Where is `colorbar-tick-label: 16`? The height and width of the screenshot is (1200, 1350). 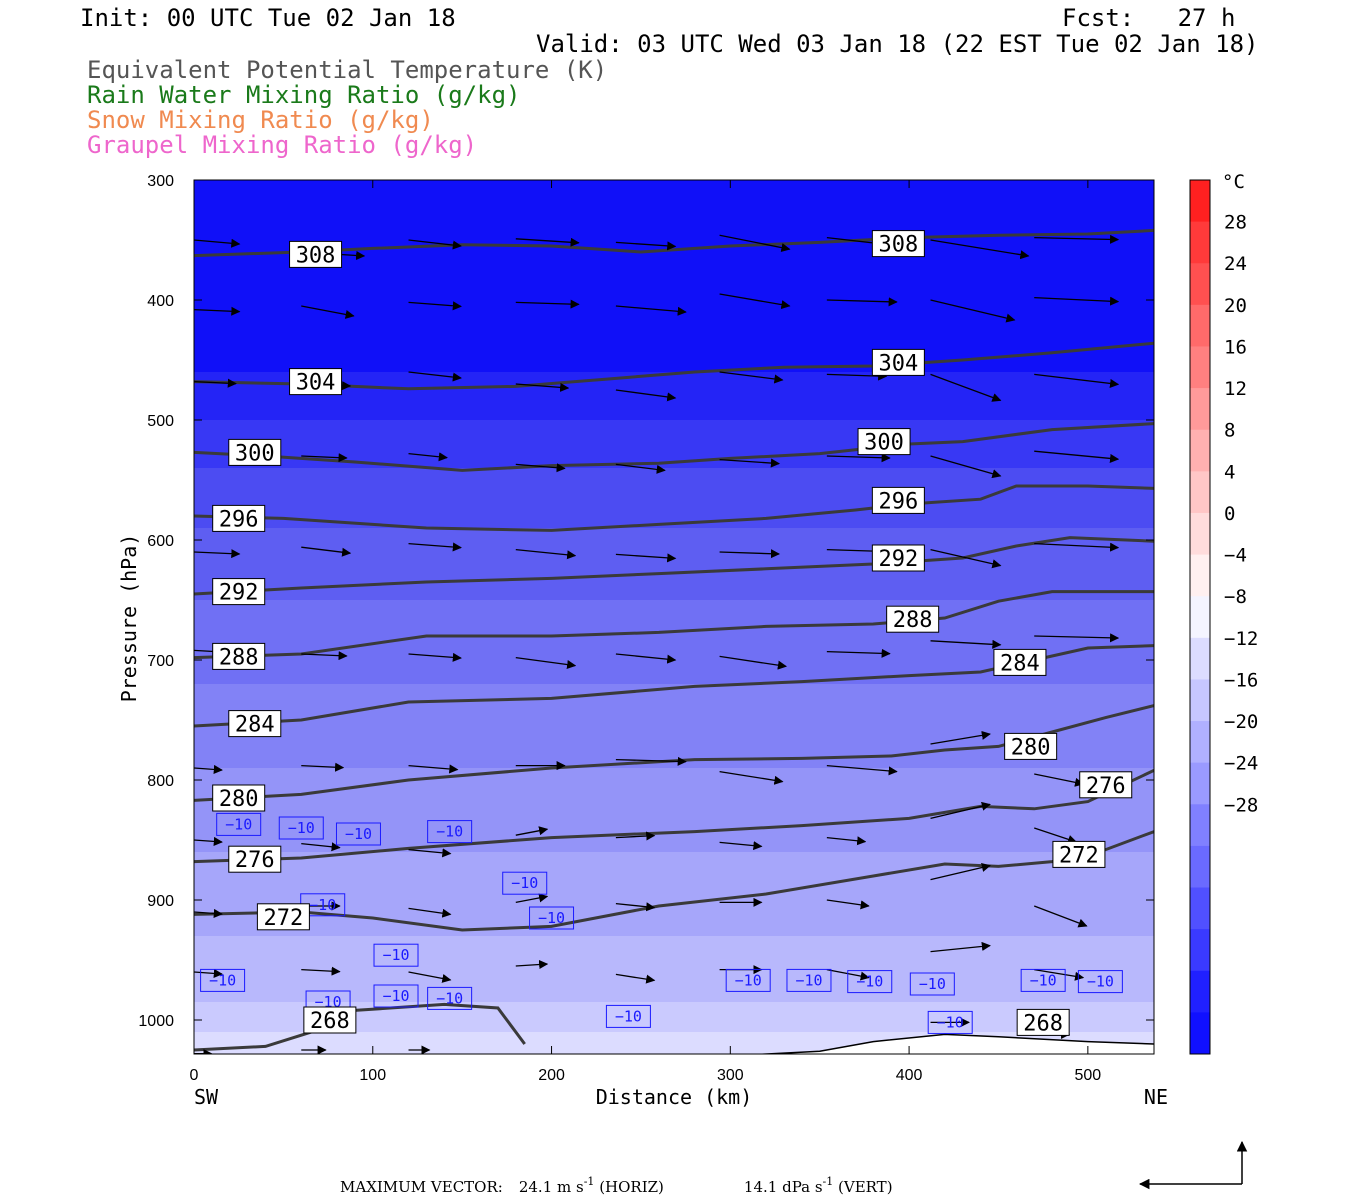
colorbar-tick-label: 16 is located at coordinates (1235, 347).